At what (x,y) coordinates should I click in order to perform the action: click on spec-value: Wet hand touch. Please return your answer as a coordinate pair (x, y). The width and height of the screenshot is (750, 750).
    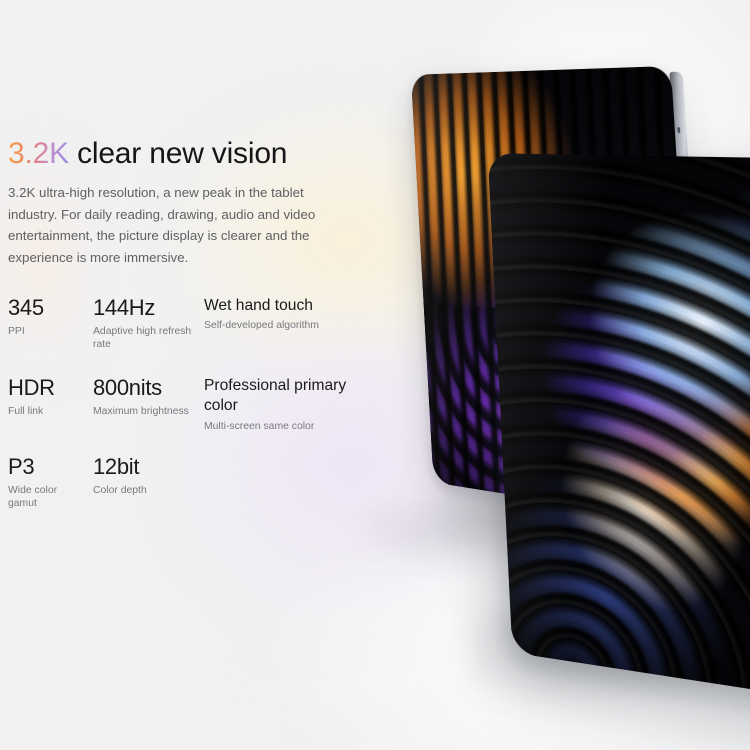
    Looking at the image, I should click on (258, 305).